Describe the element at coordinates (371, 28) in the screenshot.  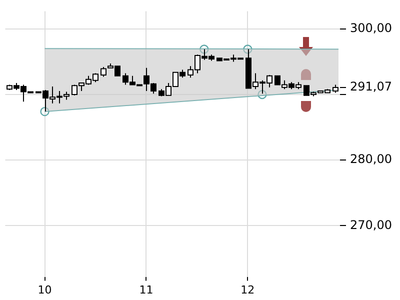
I see `y-tick-label: 300,00` at that location.